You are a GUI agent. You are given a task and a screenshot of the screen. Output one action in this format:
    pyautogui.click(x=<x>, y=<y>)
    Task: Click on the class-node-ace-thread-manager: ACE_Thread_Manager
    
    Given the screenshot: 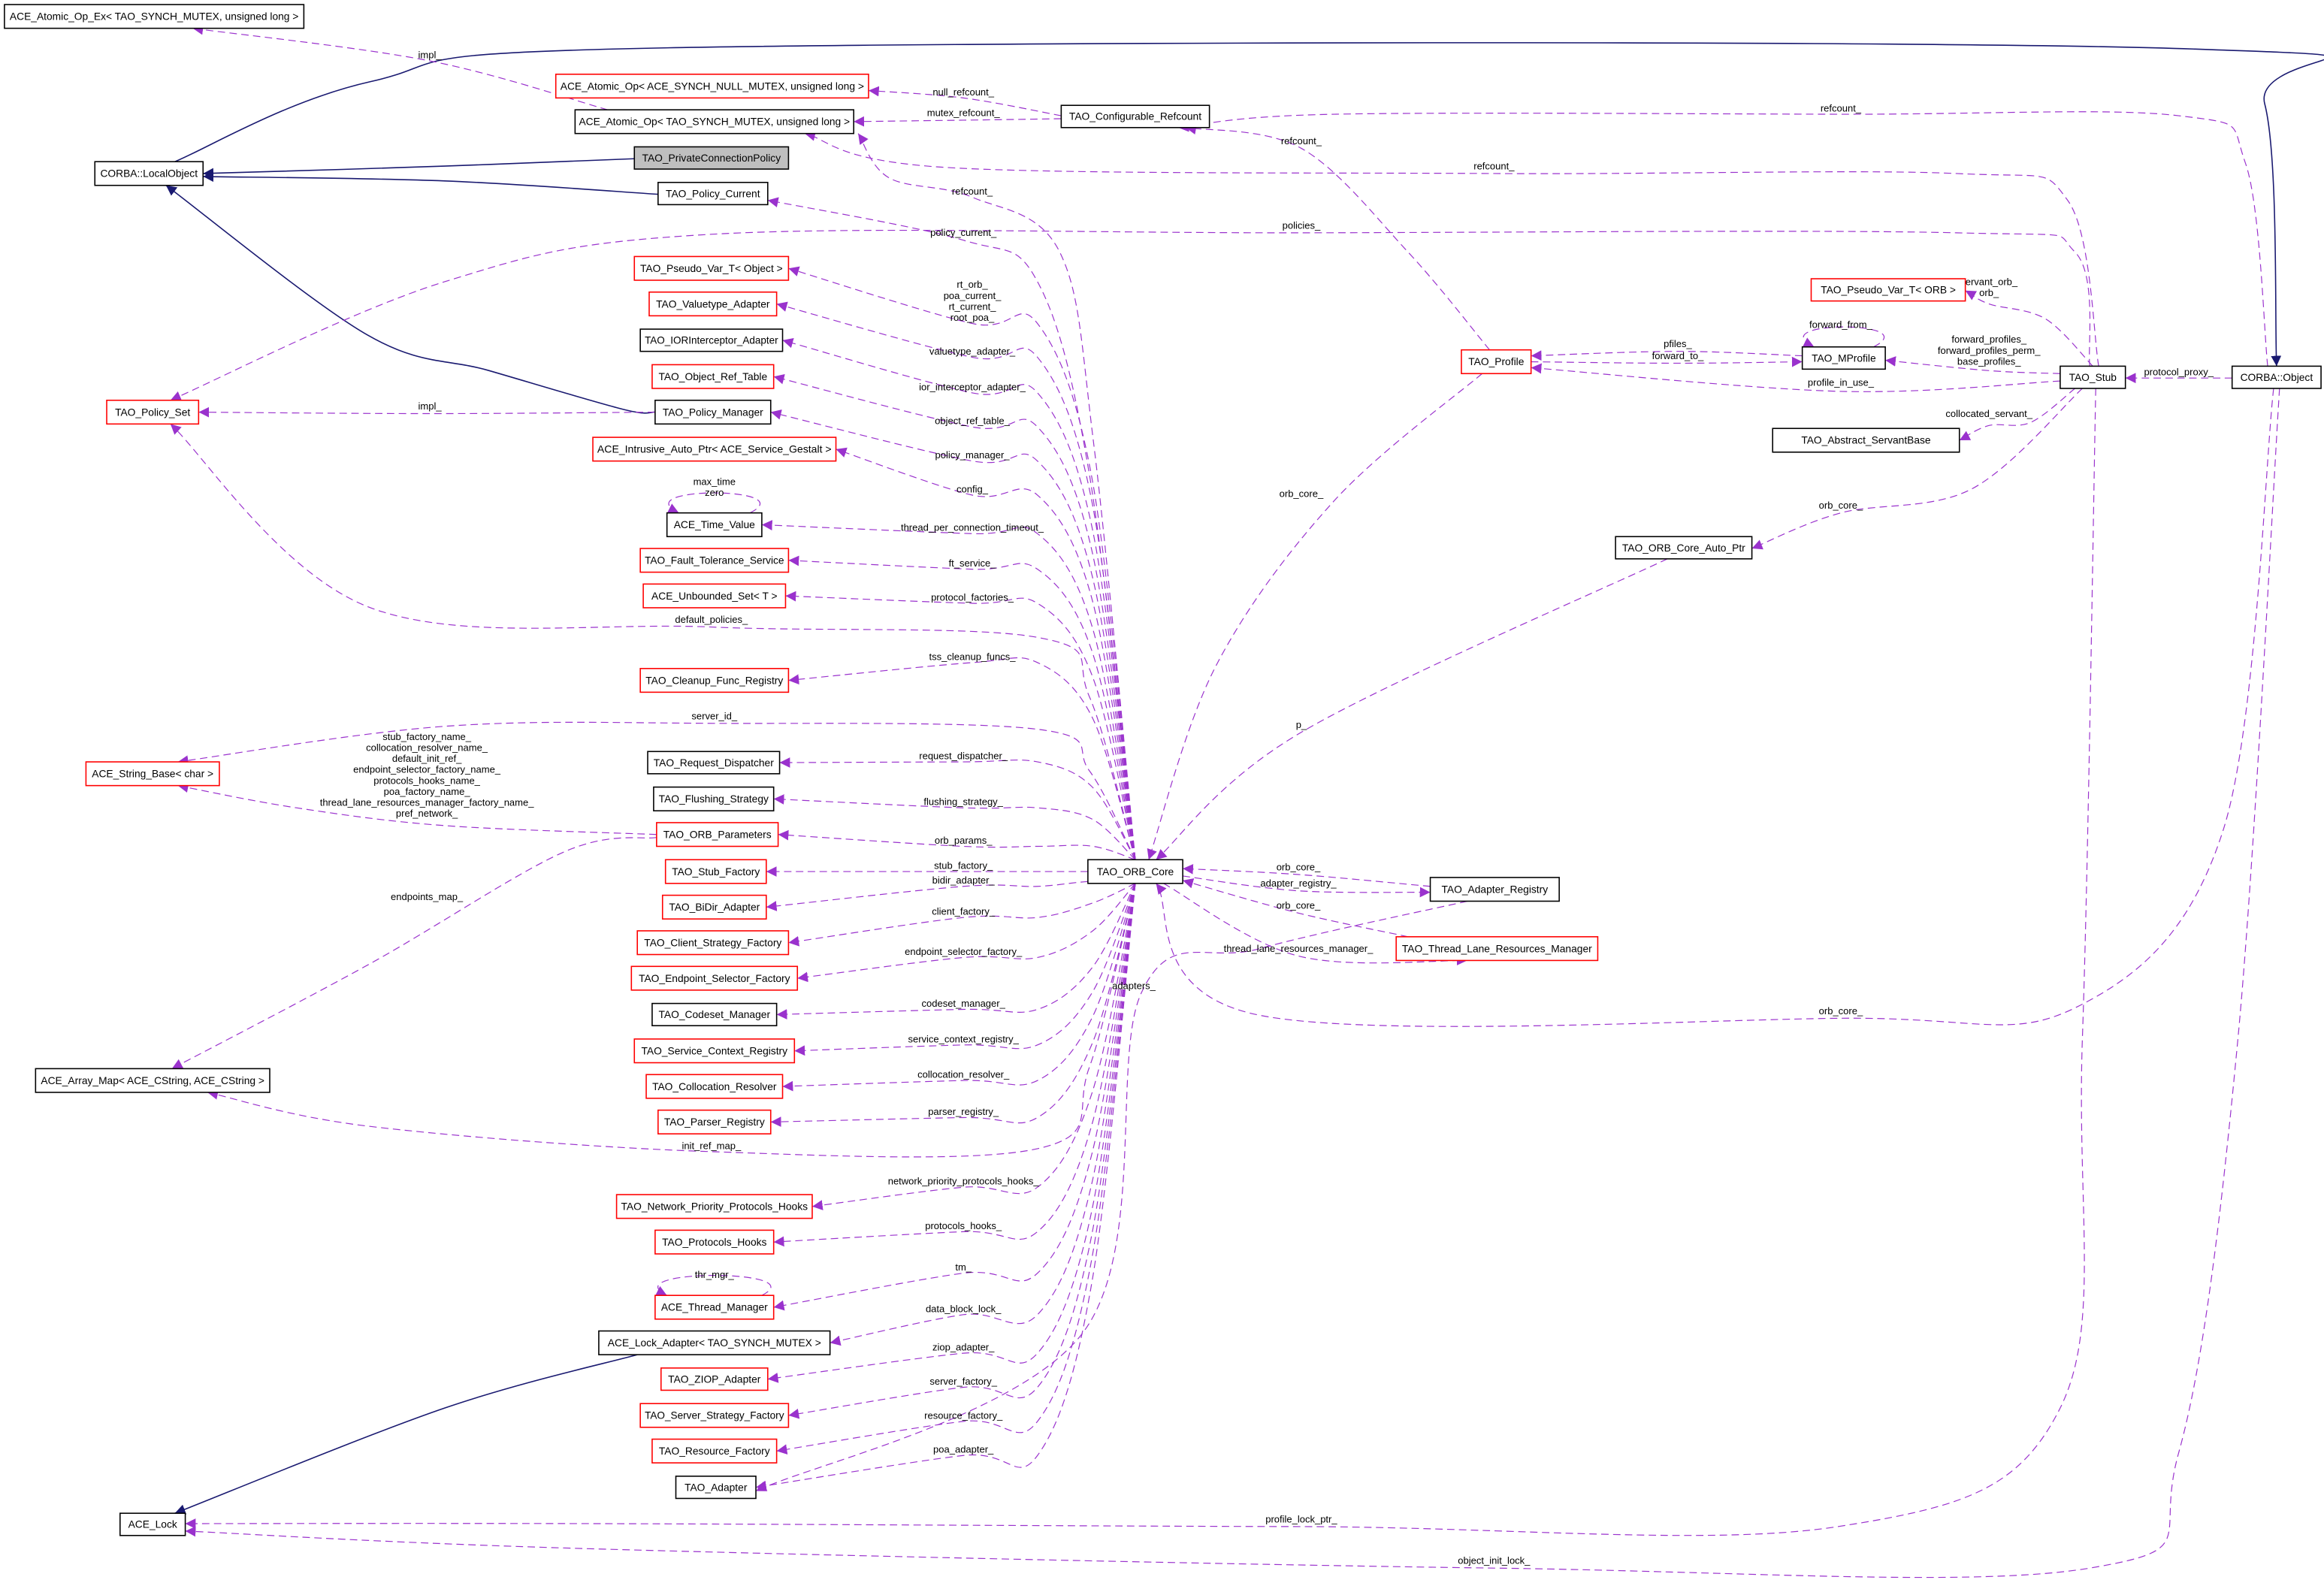 What is the action you would take?
    pyautogui.click(x=715, y=1307)
    